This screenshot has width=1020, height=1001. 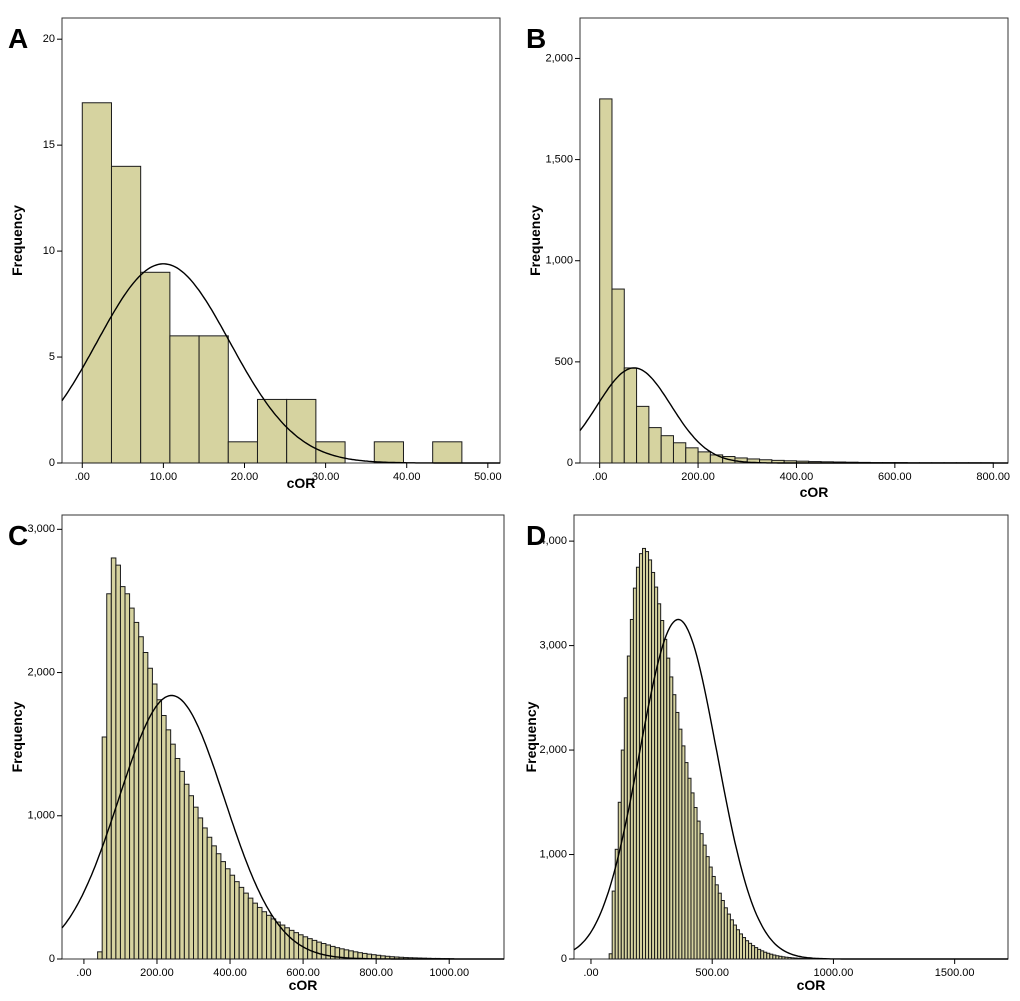 What do you see at coordinates (49, 251) in the screenshot?
I see `y-tick-label: 10` at bounding box center [49, 251].